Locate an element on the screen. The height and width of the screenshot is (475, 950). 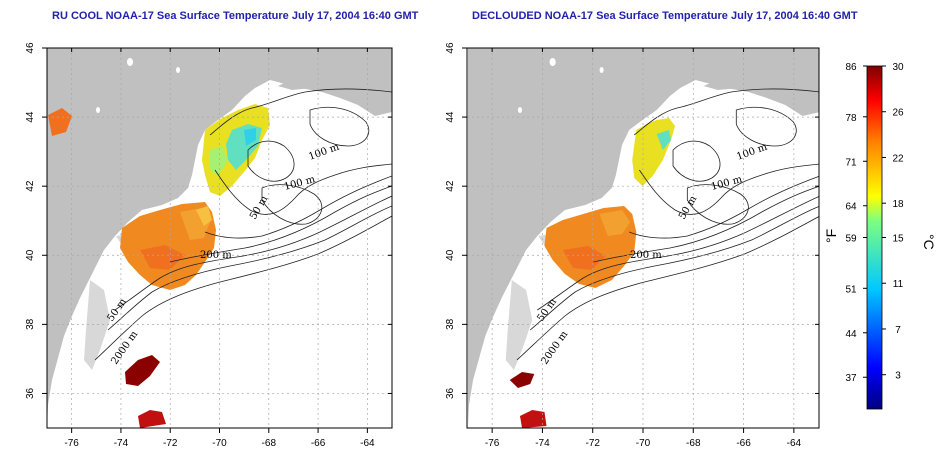
colorbar: 30 26 22 18 15 11 7 3 86 78 71 64 59 51 44 37 °F °C is located at coordinates (880, 236).